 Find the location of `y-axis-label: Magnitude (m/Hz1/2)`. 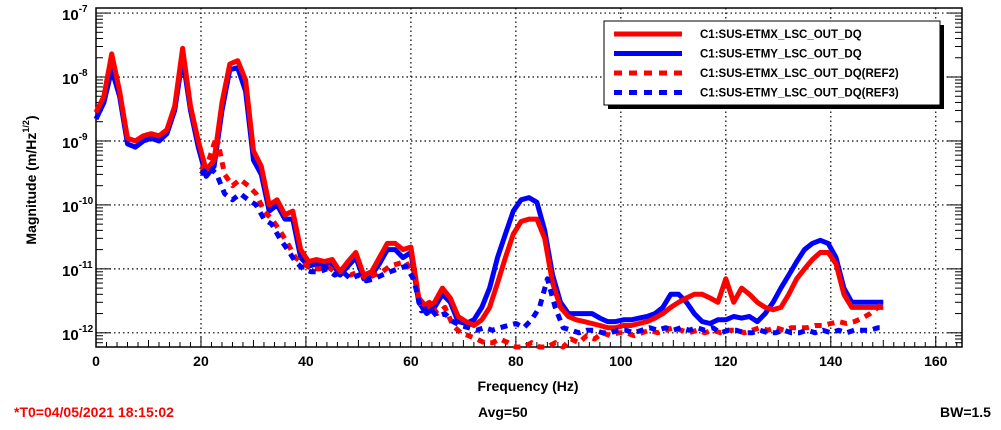

y-axis-label: Magnitude (m/Hz1/2) is located at coordinates (30, 179).